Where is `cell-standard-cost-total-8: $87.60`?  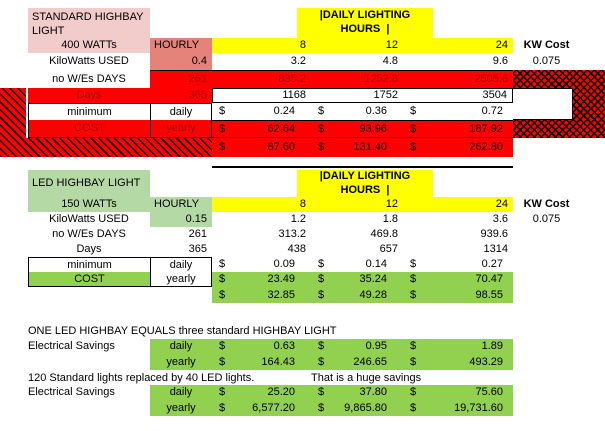 cell-standard-cost-total-8: $87.60 is located at coordinates (261, 147).